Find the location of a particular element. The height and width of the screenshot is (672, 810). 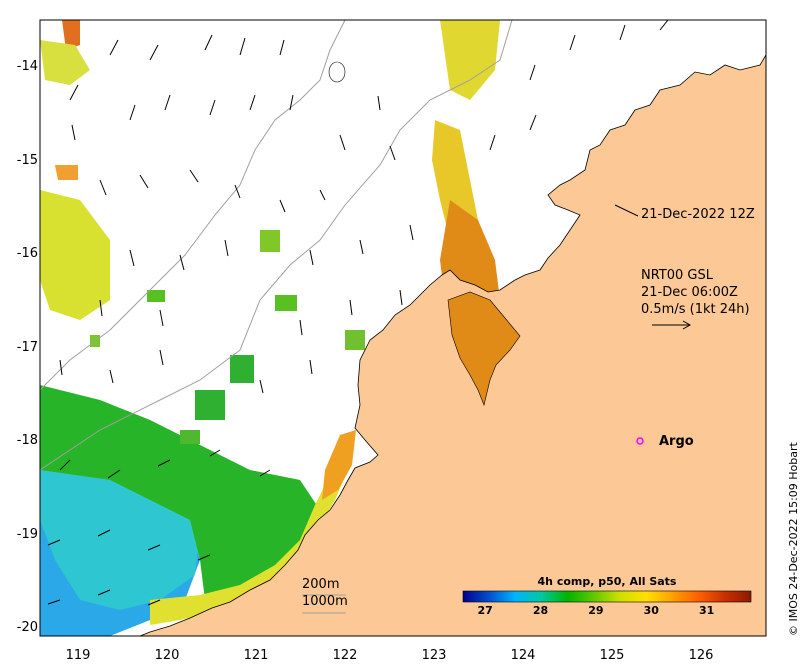

gsl-scale-label: 0.5m/s (1kt 24h) is located at coordinates (695, 309).